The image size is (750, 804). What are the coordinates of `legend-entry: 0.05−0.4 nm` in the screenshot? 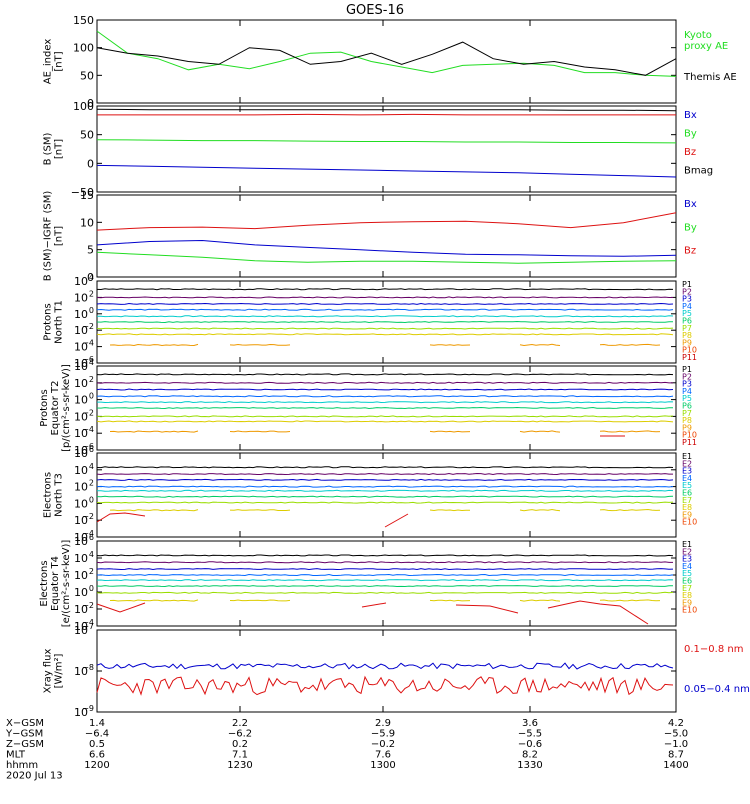 It's located at (717, 689).